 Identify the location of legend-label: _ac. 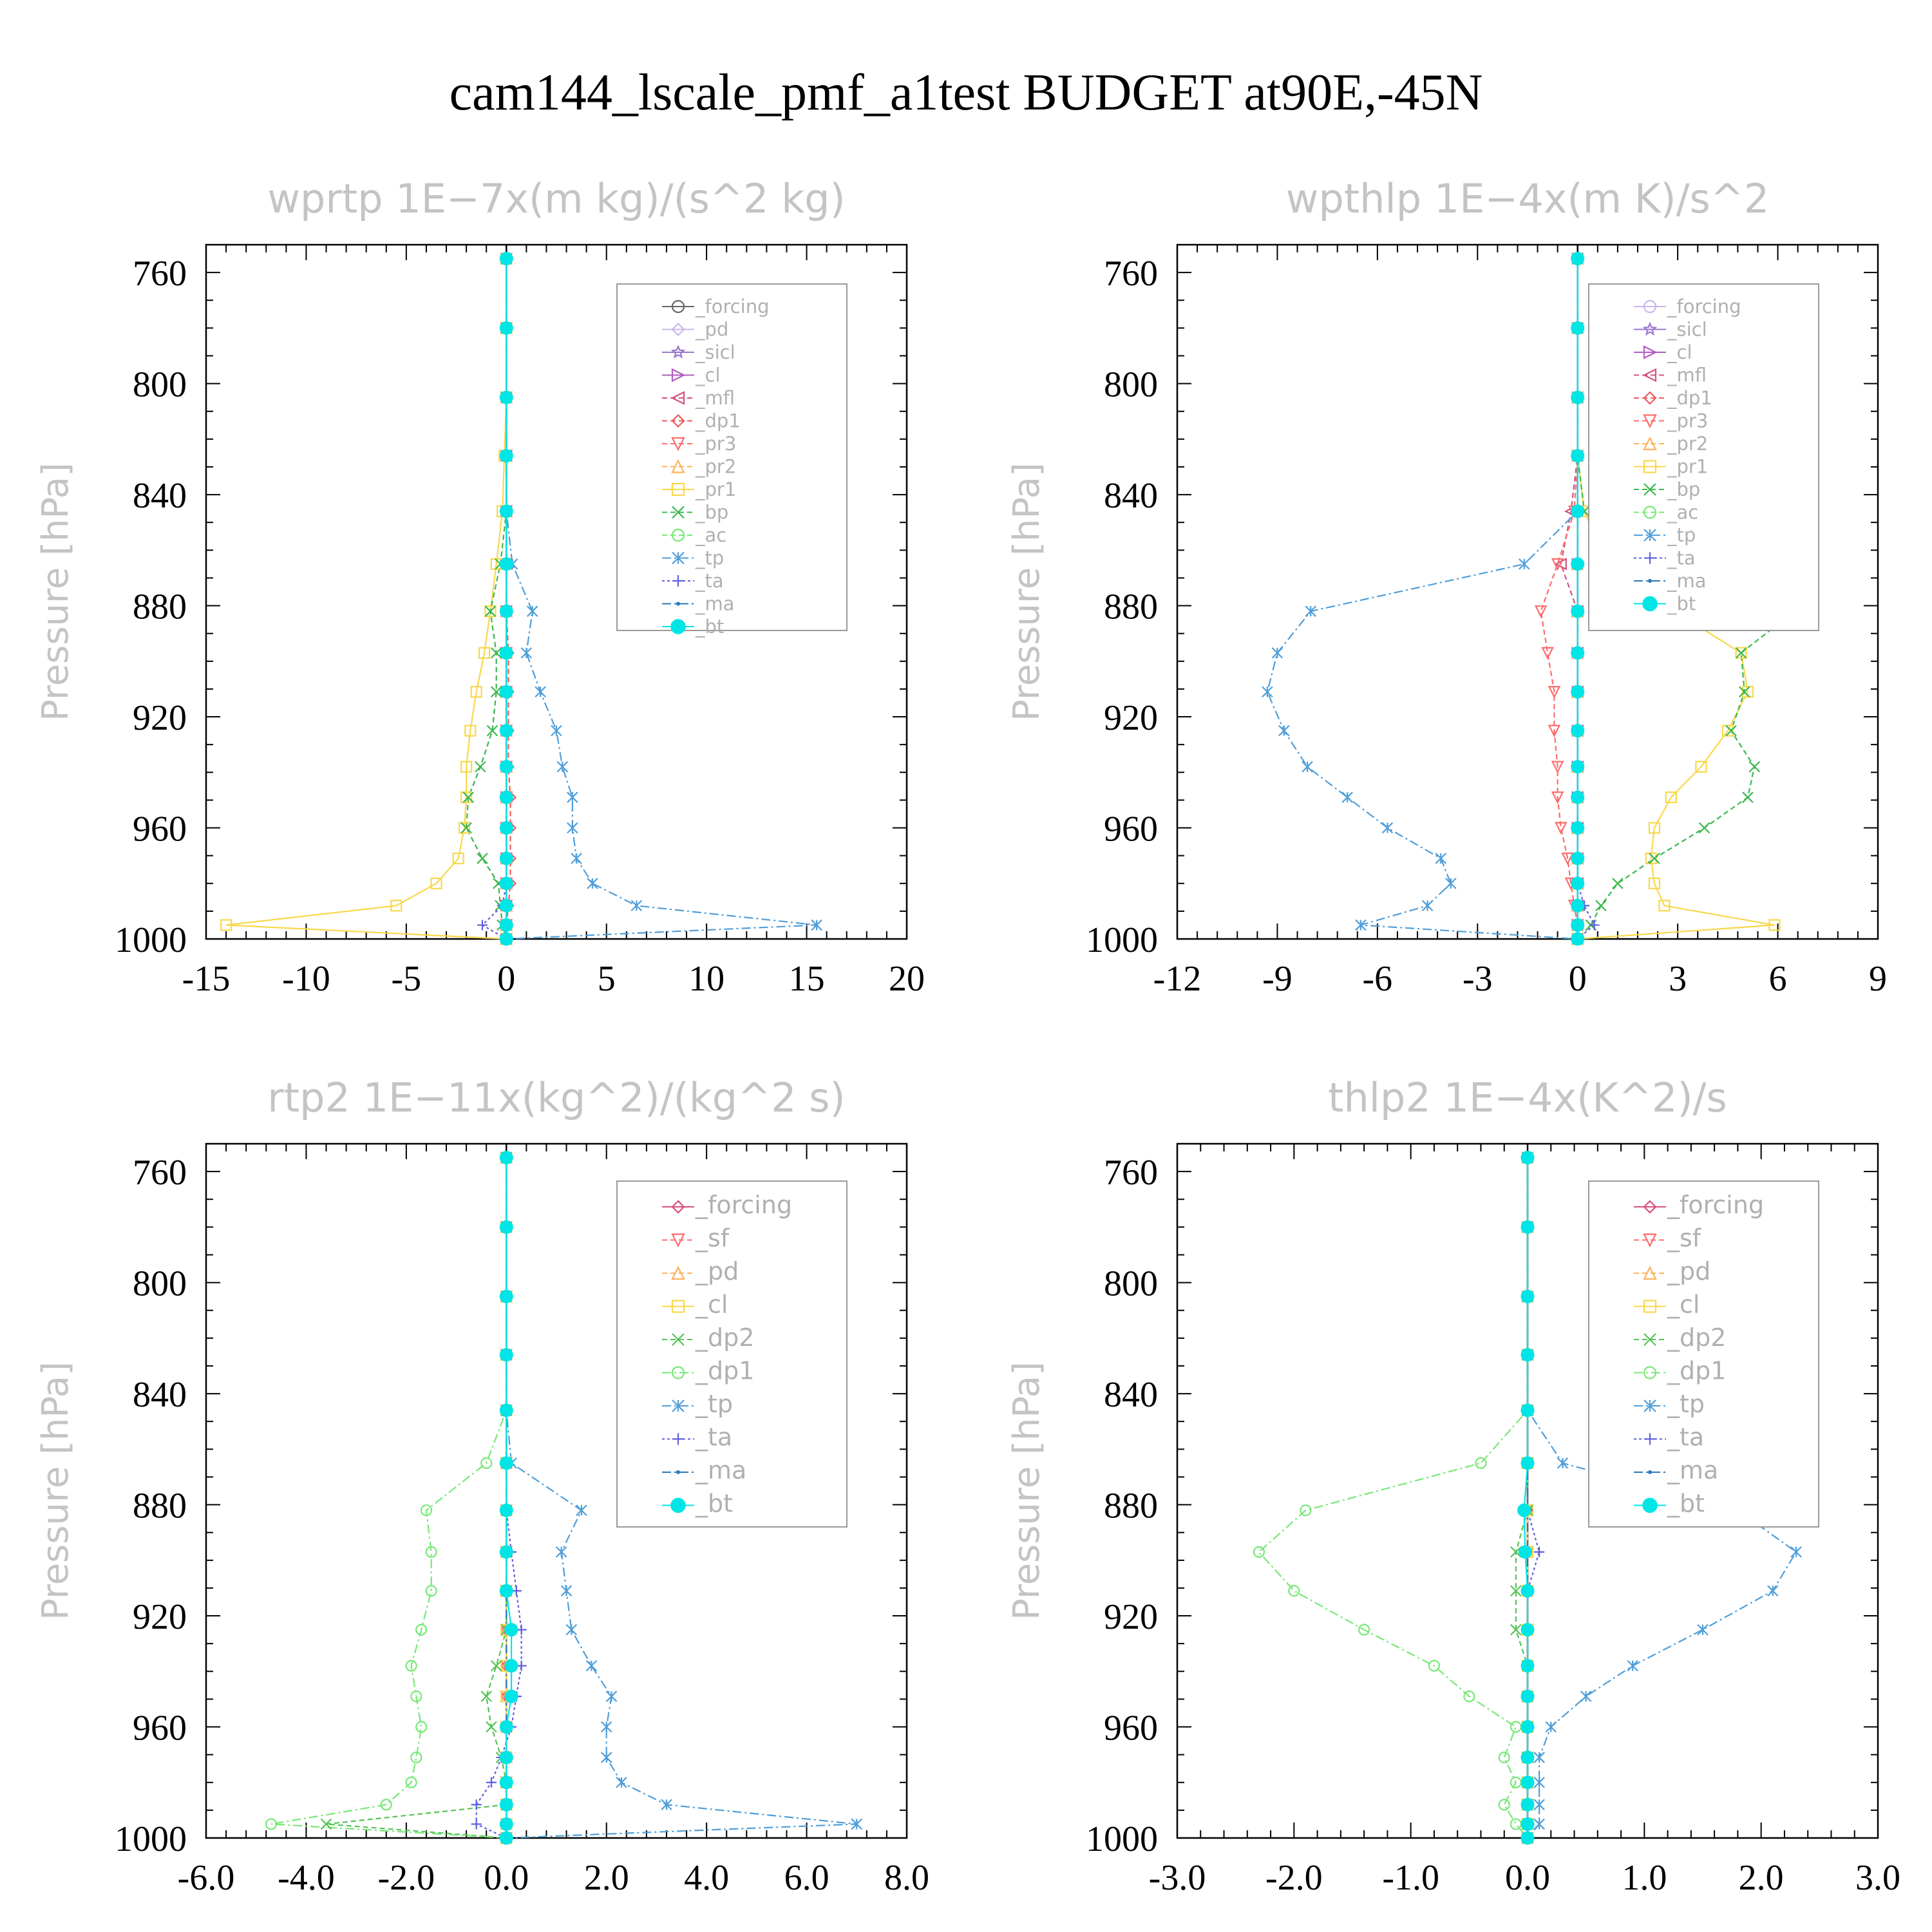
(1682, 513).